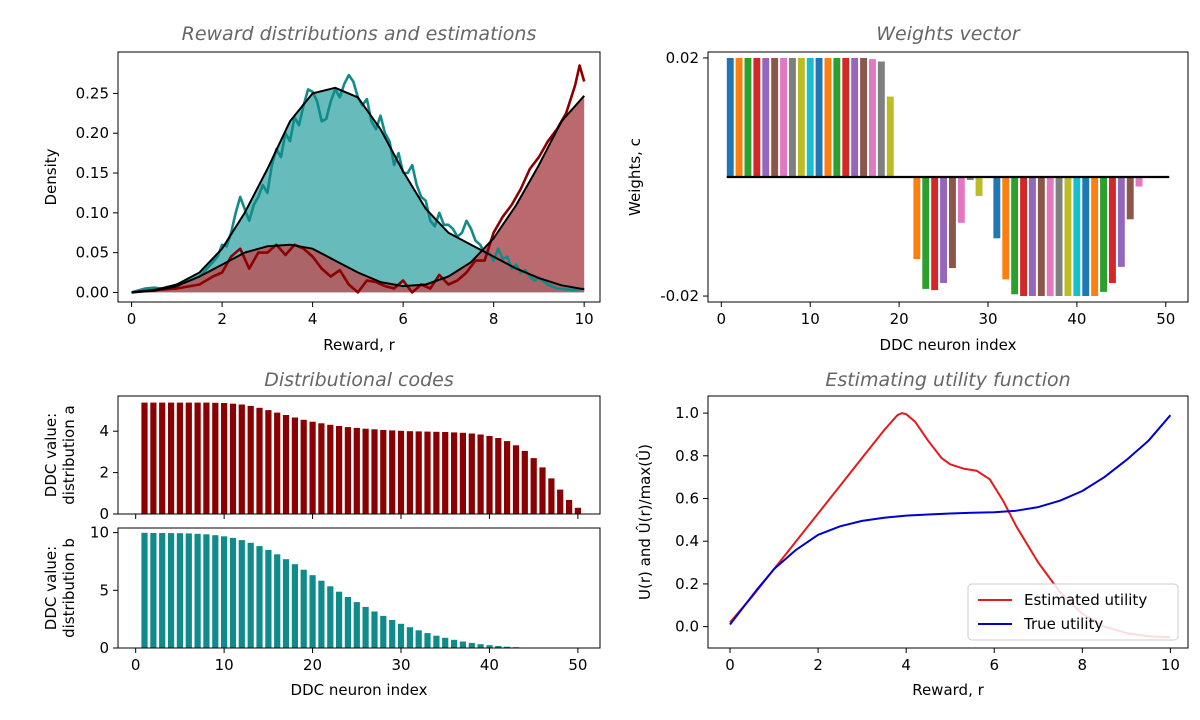 The height and width of the screenshot is (720, 1200). I want to click on x-tick-label: 6, so click(403, 319).